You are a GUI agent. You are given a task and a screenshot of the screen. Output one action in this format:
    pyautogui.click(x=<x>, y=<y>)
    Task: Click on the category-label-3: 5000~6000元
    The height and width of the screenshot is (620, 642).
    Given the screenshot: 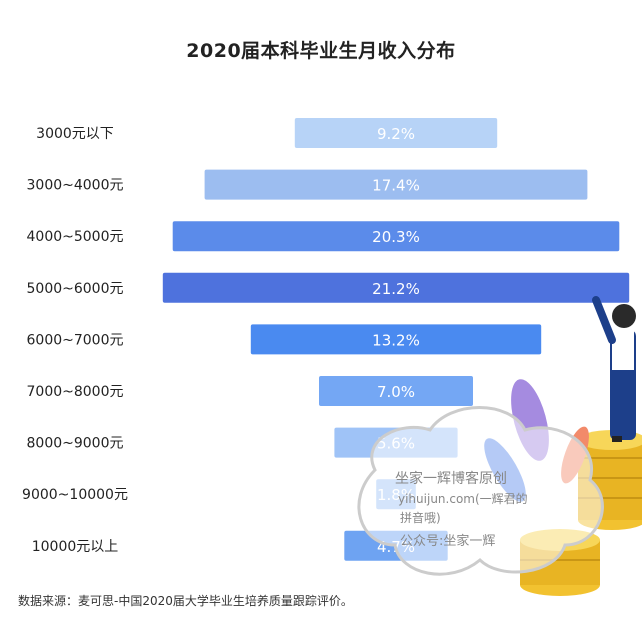 What is the action you would take?
    pyautogui.click(x=75, y=289)
    